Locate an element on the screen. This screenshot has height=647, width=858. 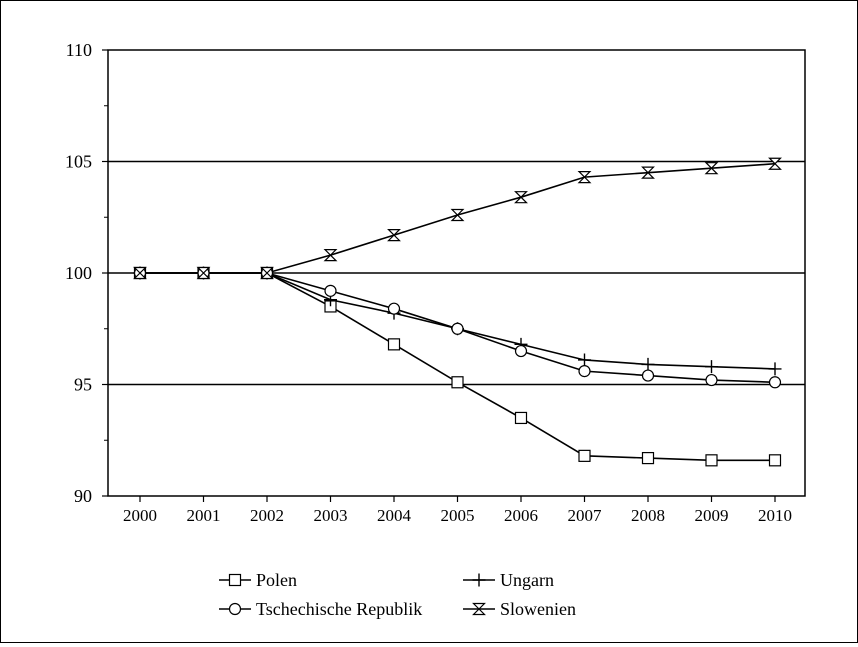
y-tick-label: 95 is located at coordinates (83, 385).